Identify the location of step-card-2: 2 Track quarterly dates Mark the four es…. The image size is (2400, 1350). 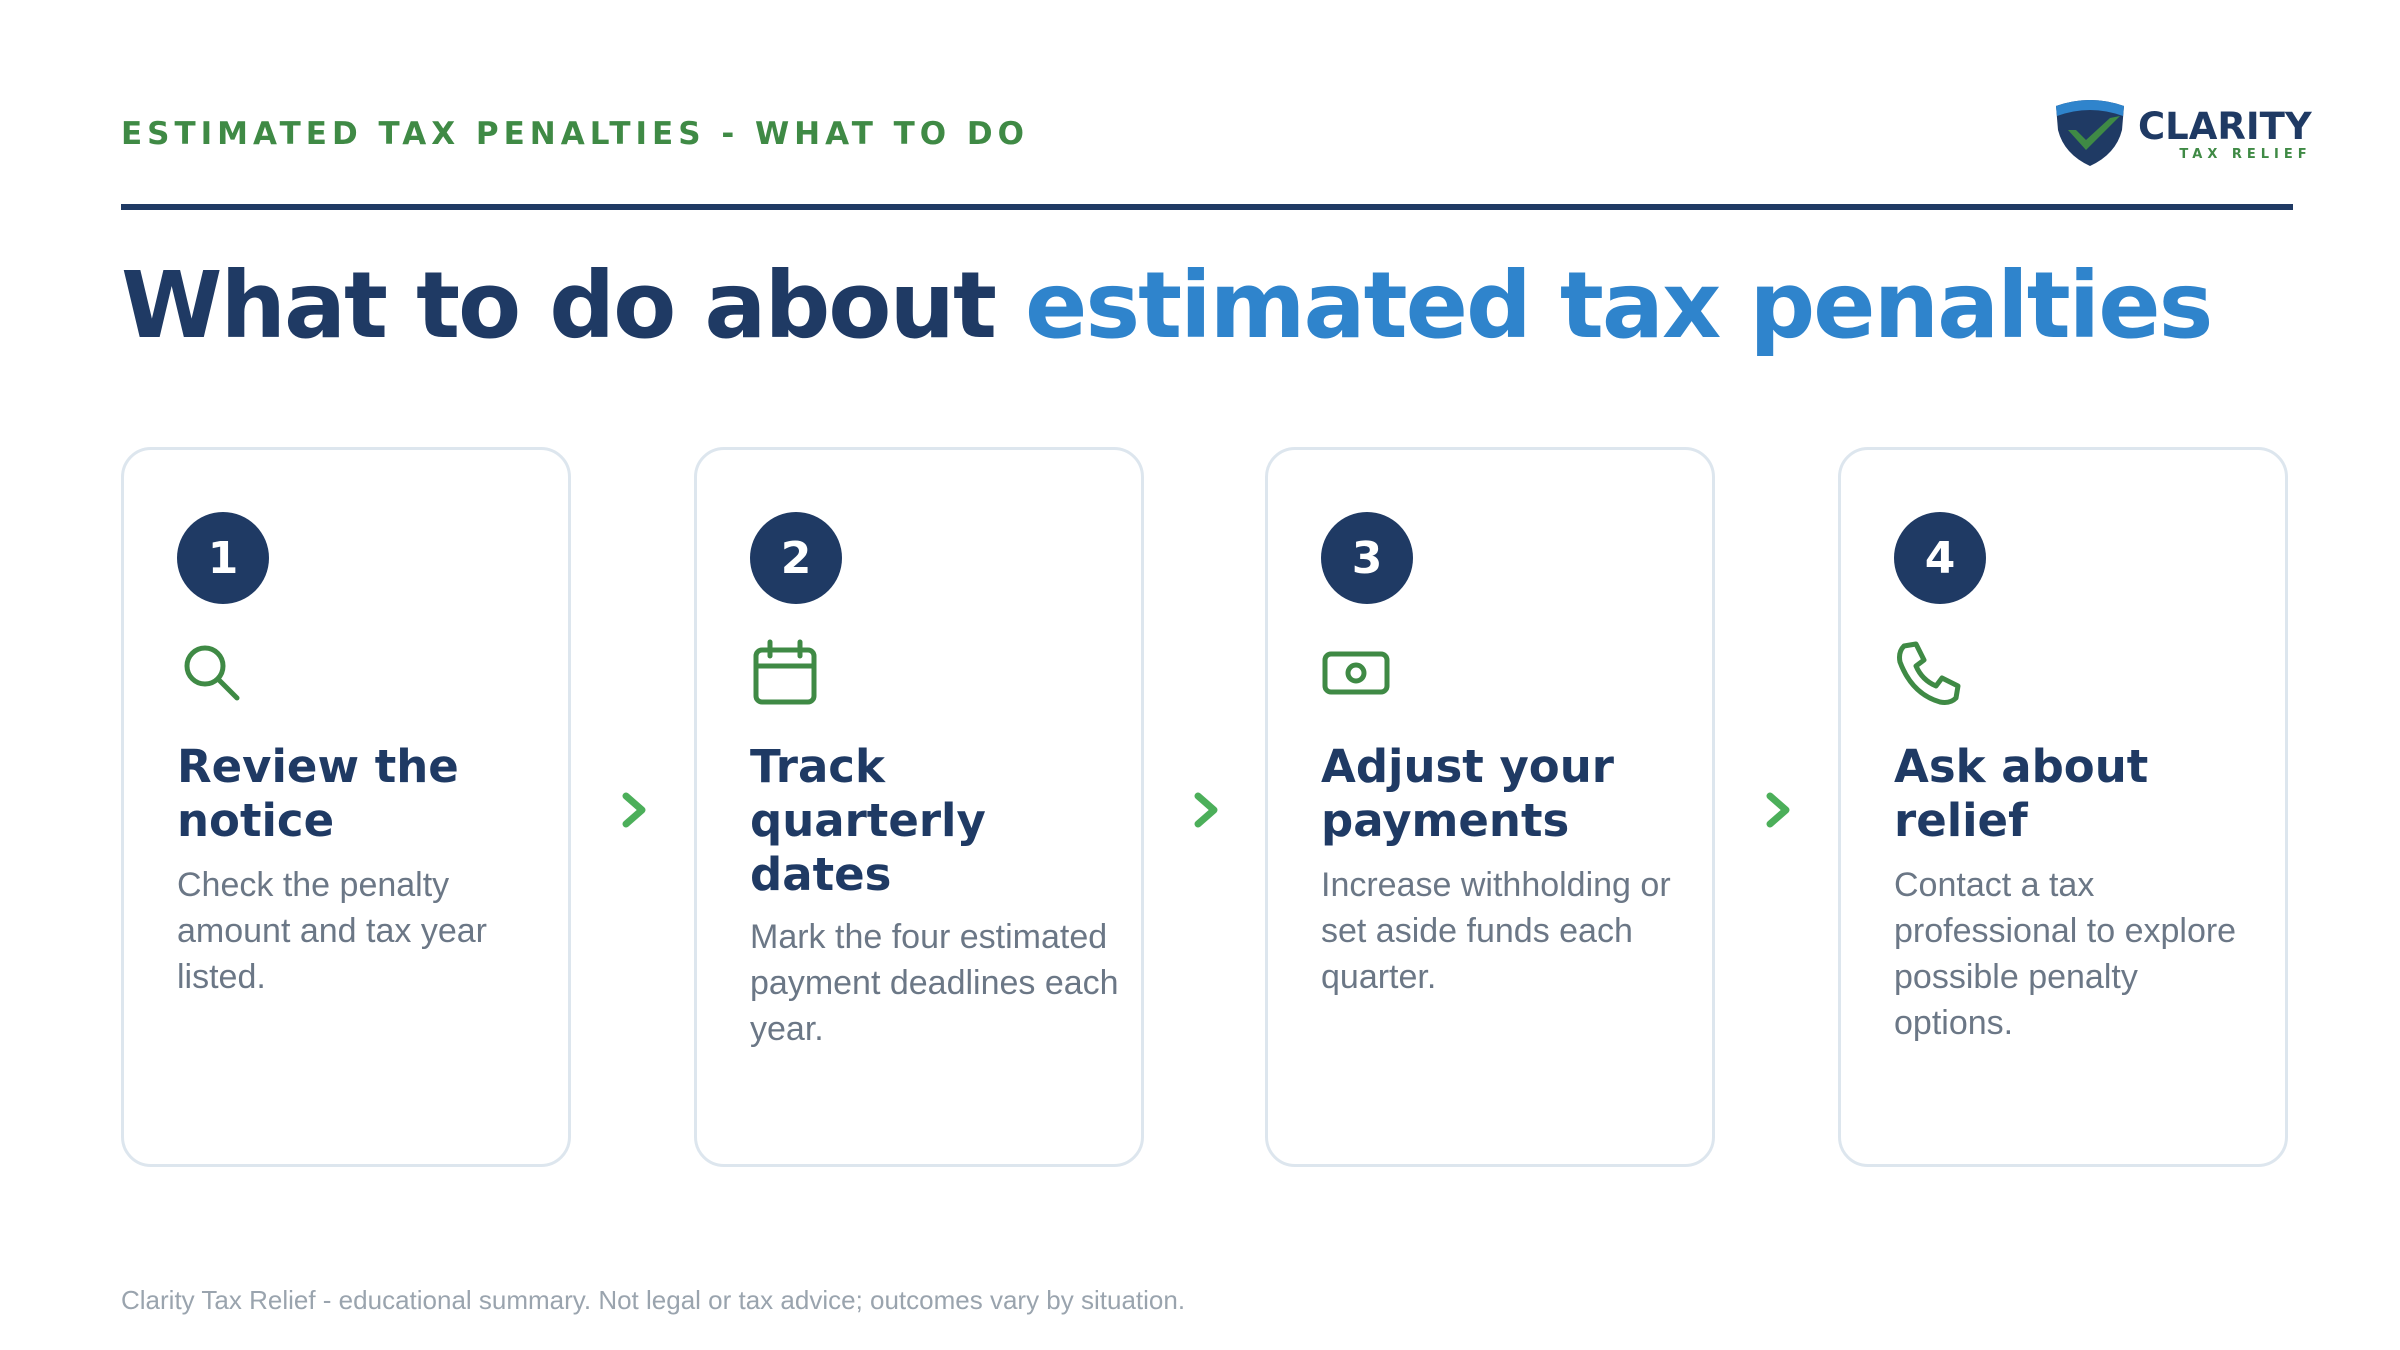
(919, 807).